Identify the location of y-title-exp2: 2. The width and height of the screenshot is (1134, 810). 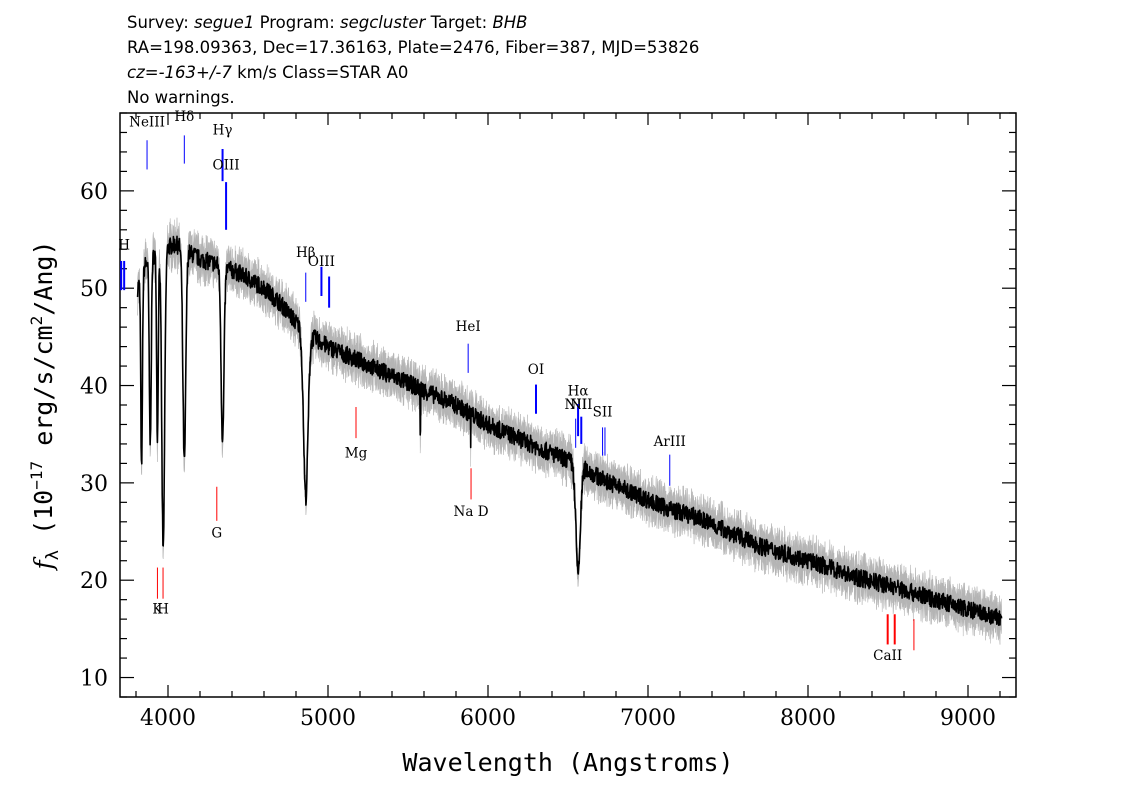
(36, 321).